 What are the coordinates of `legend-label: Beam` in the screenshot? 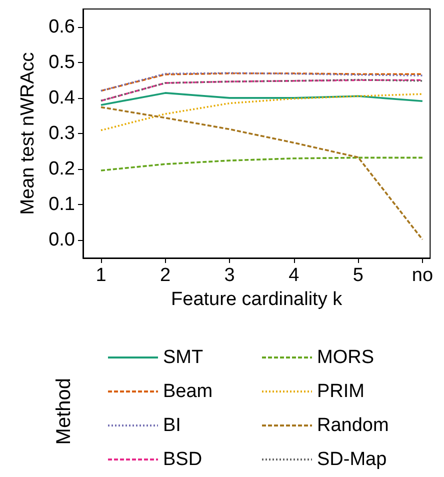 It's located at (188, 391).